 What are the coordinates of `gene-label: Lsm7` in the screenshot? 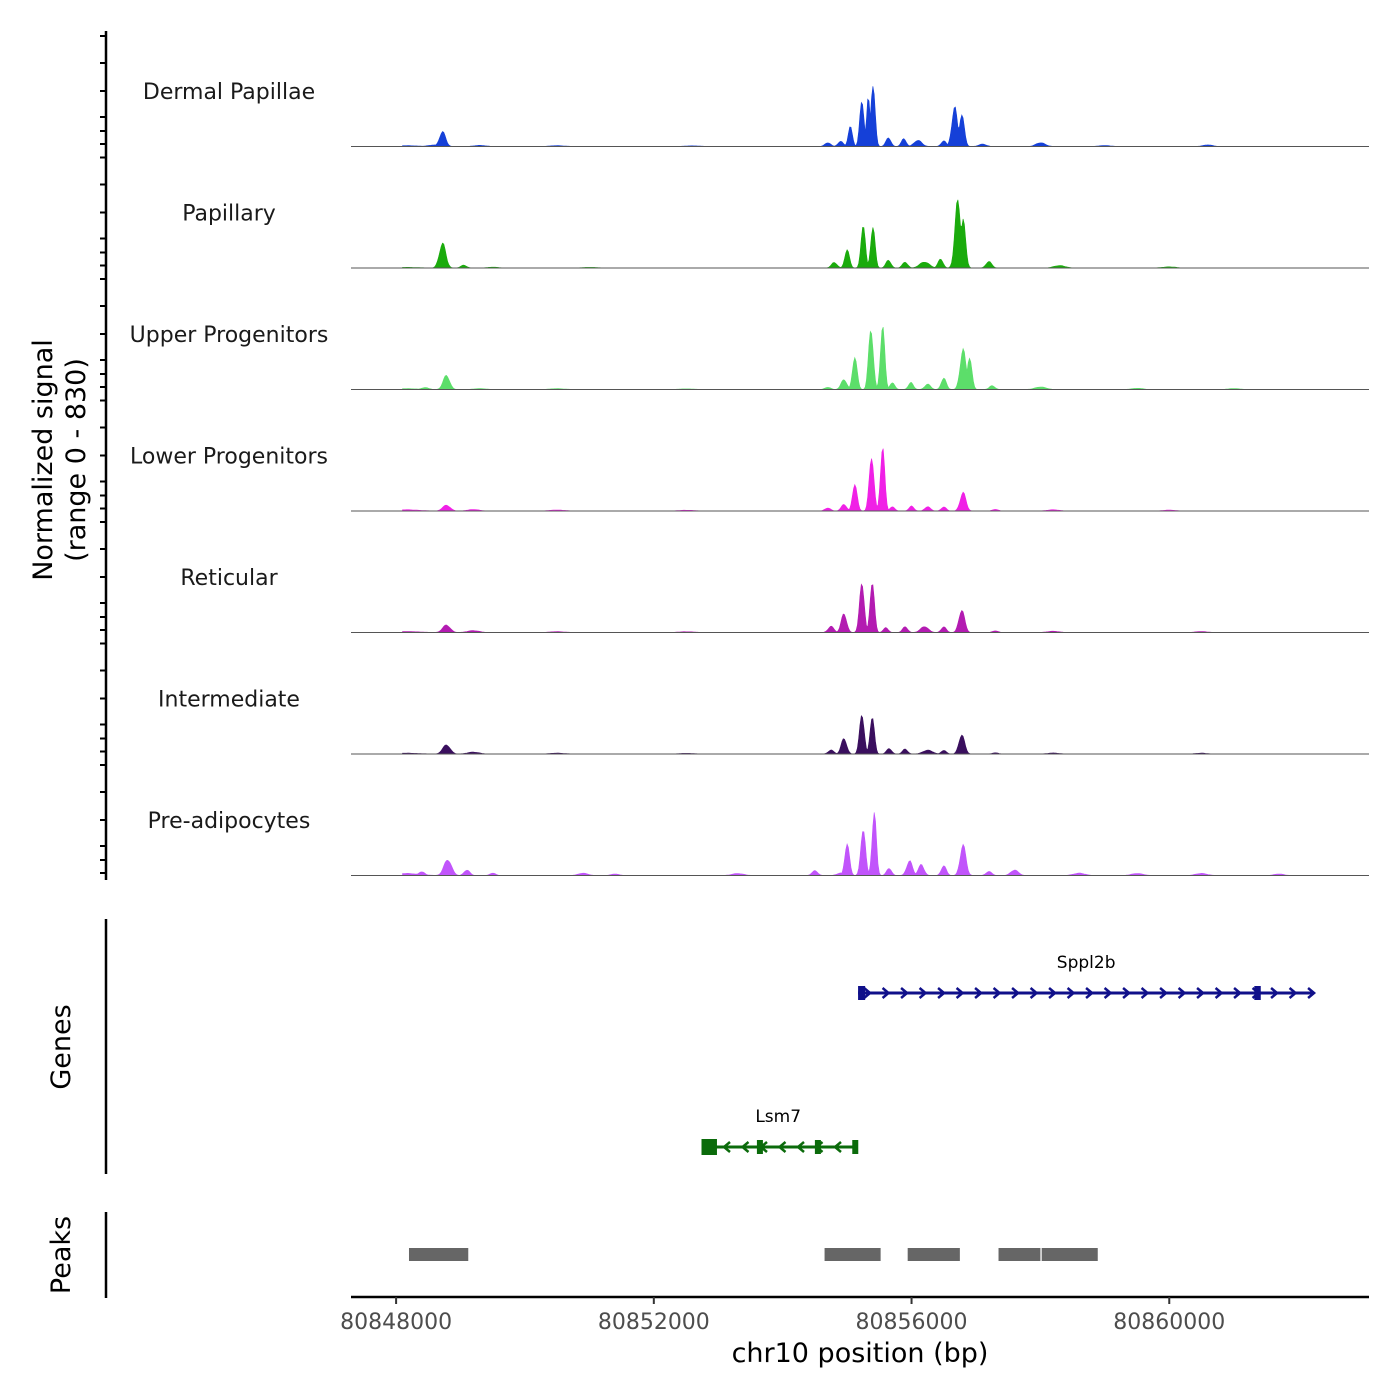 It's located at (778, 1117).